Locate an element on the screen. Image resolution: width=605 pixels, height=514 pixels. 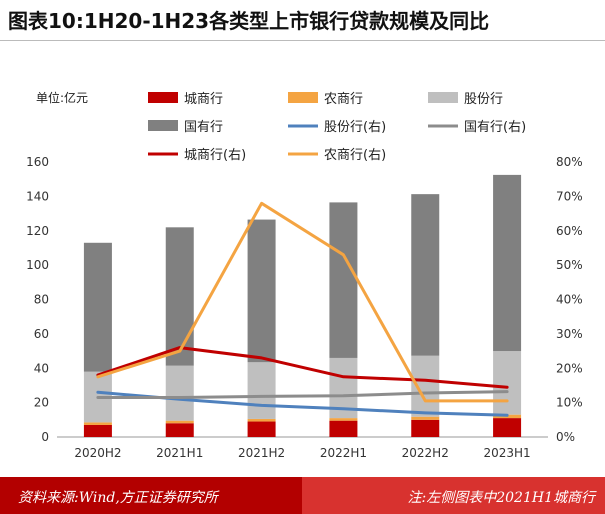
right-tick-label: 40% is located at coordinates (569, 300).